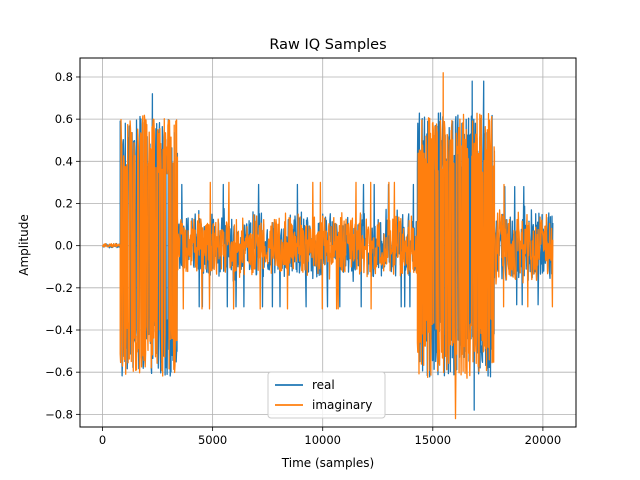 The height and width of the screenshot is (480, 640). Describe the element at coordinates (24, 245) in the screenshot. I see `y-axis-label: Amplitude` at that location.